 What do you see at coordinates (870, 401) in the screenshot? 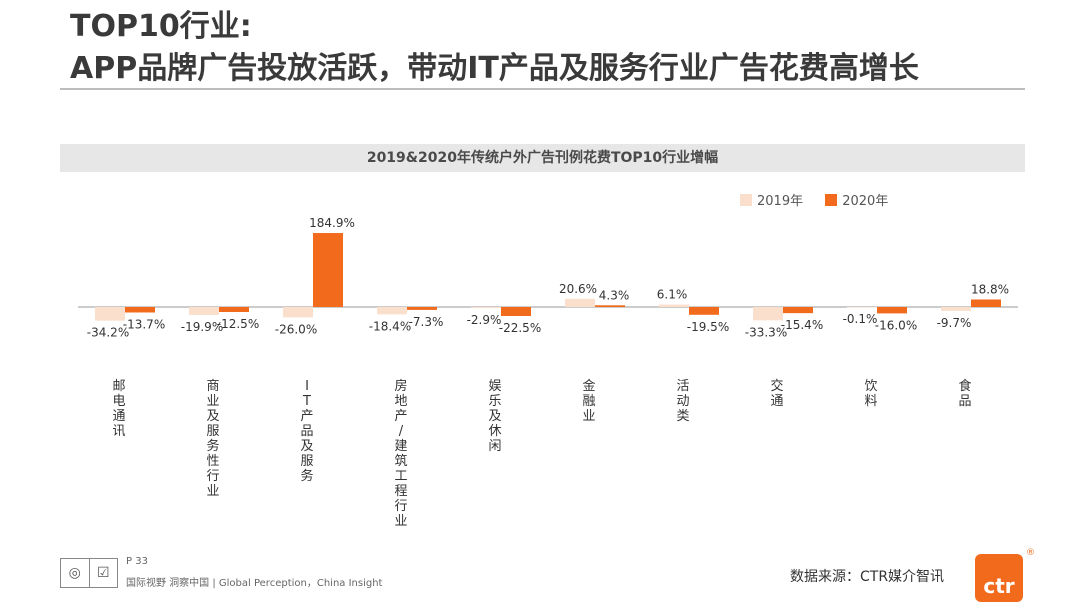
I see `category-label-char: 料` at bounding box center [870, 401].